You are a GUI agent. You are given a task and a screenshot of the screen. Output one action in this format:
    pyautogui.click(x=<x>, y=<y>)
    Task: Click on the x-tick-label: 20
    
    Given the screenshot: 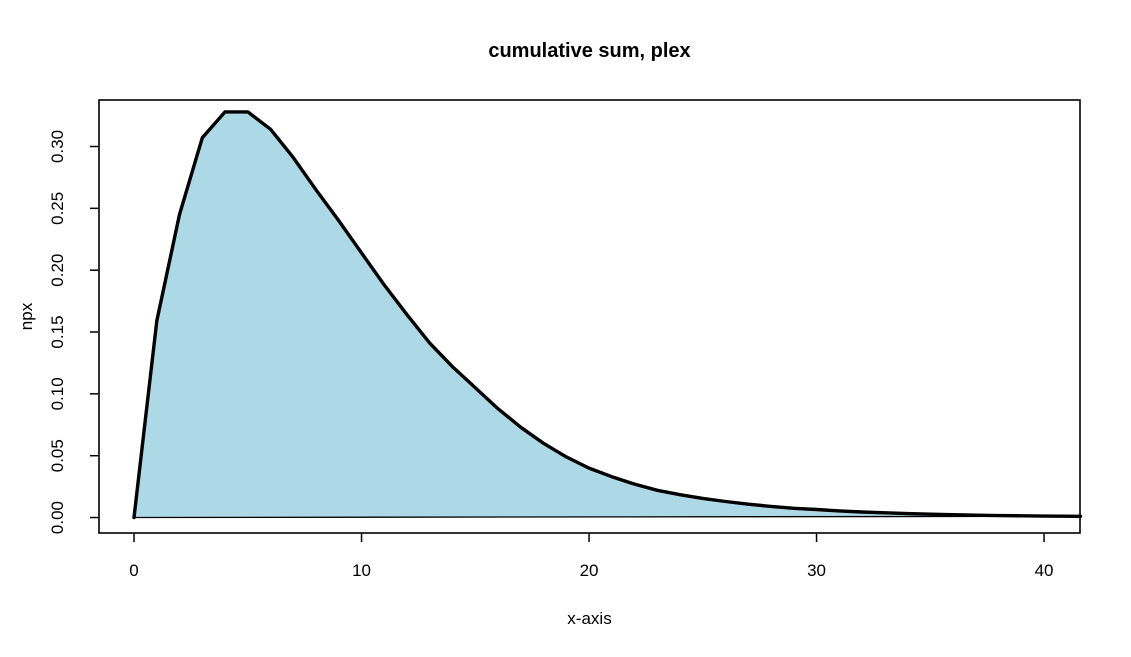 What is the action you would take?
    pyautogui.click(x=589, y=570)
    